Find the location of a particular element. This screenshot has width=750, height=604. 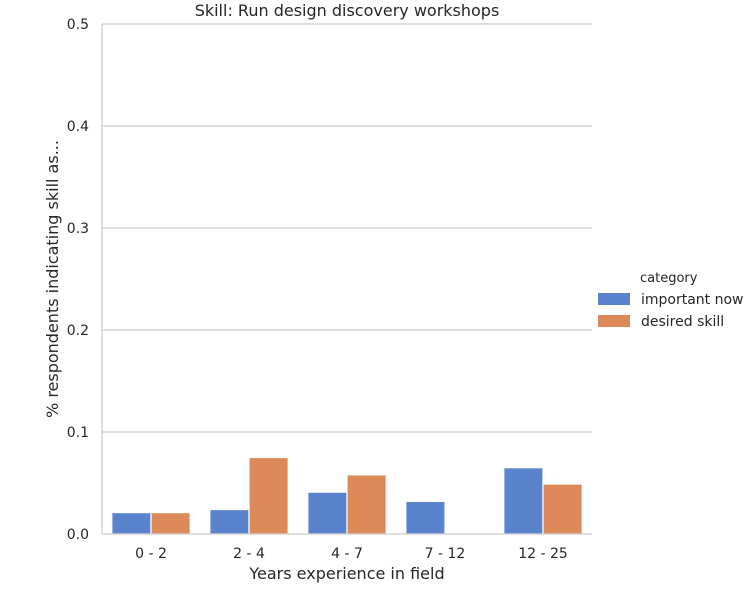

bar-layer is located at coordinates (347, 495).